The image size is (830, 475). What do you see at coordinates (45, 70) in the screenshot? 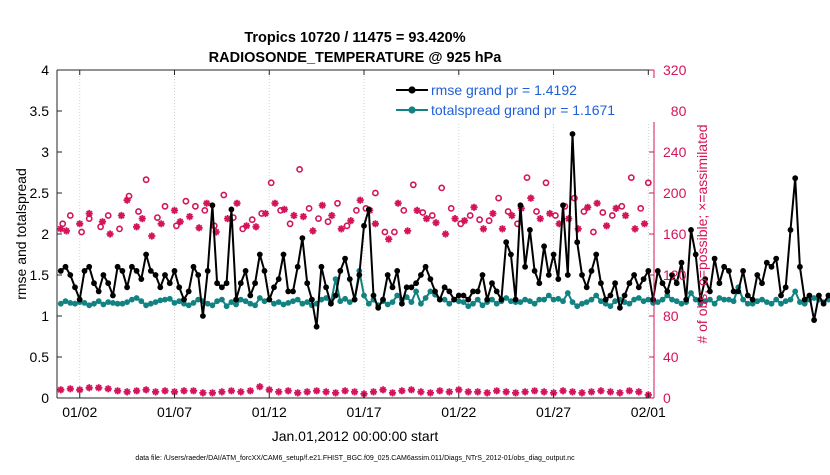
I see `y-tick-label-left: 4` at bounding box center [45, 70].